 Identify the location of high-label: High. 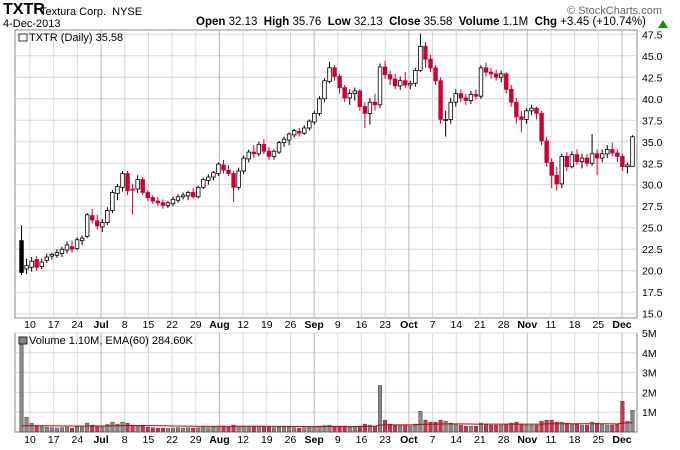
(276, 22).